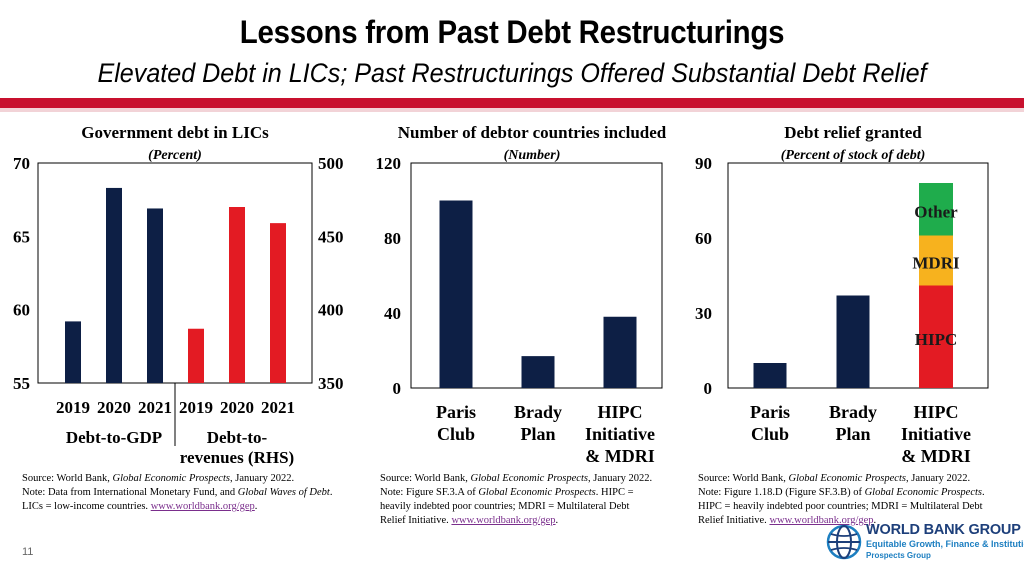 The image size is (1024, 575). Describe the element at coordinates (331, 310) in the screenshot. I see `y-tick-label-right: 400` at that location.